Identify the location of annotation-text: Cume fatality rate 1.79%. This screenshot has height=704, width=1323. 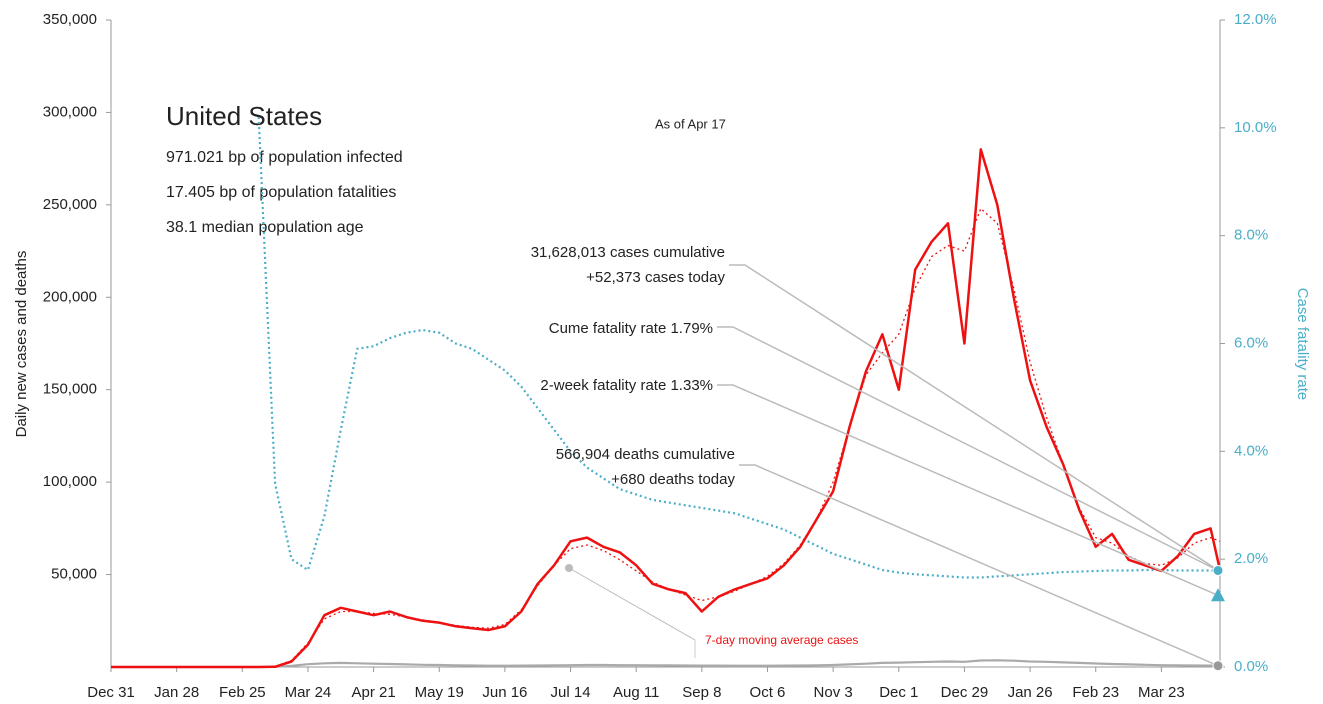
(631, 328).